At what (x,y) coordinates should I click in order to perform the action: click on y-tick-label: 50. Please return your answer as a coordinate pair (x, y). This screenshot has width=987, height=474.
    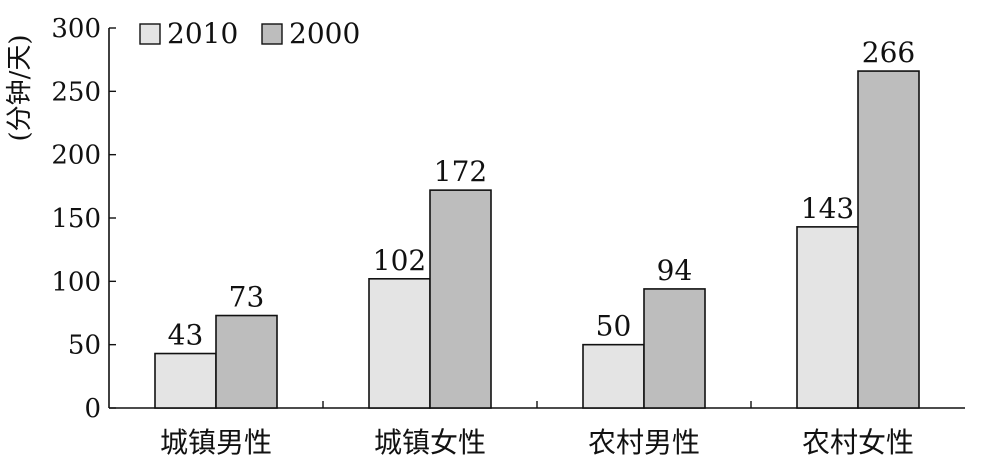
    Looking at the image, I should click on (84, 346).